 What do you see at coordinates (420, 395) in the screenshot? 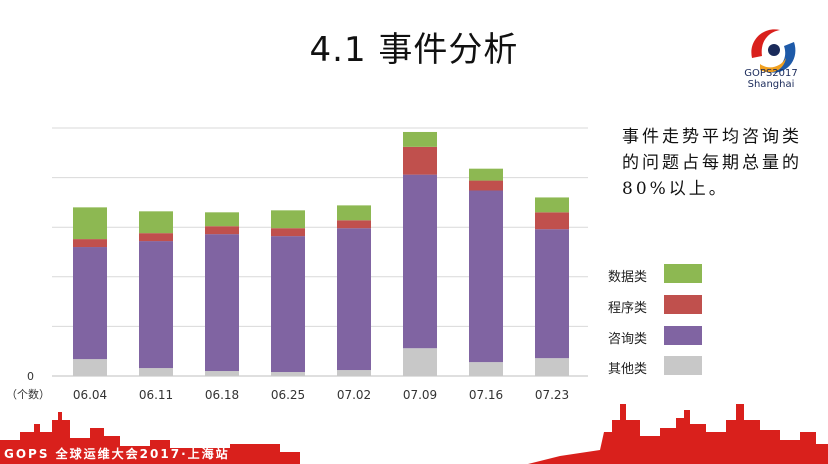
I see `x-tick-label: 07.09` at bounding box center [420, 395].